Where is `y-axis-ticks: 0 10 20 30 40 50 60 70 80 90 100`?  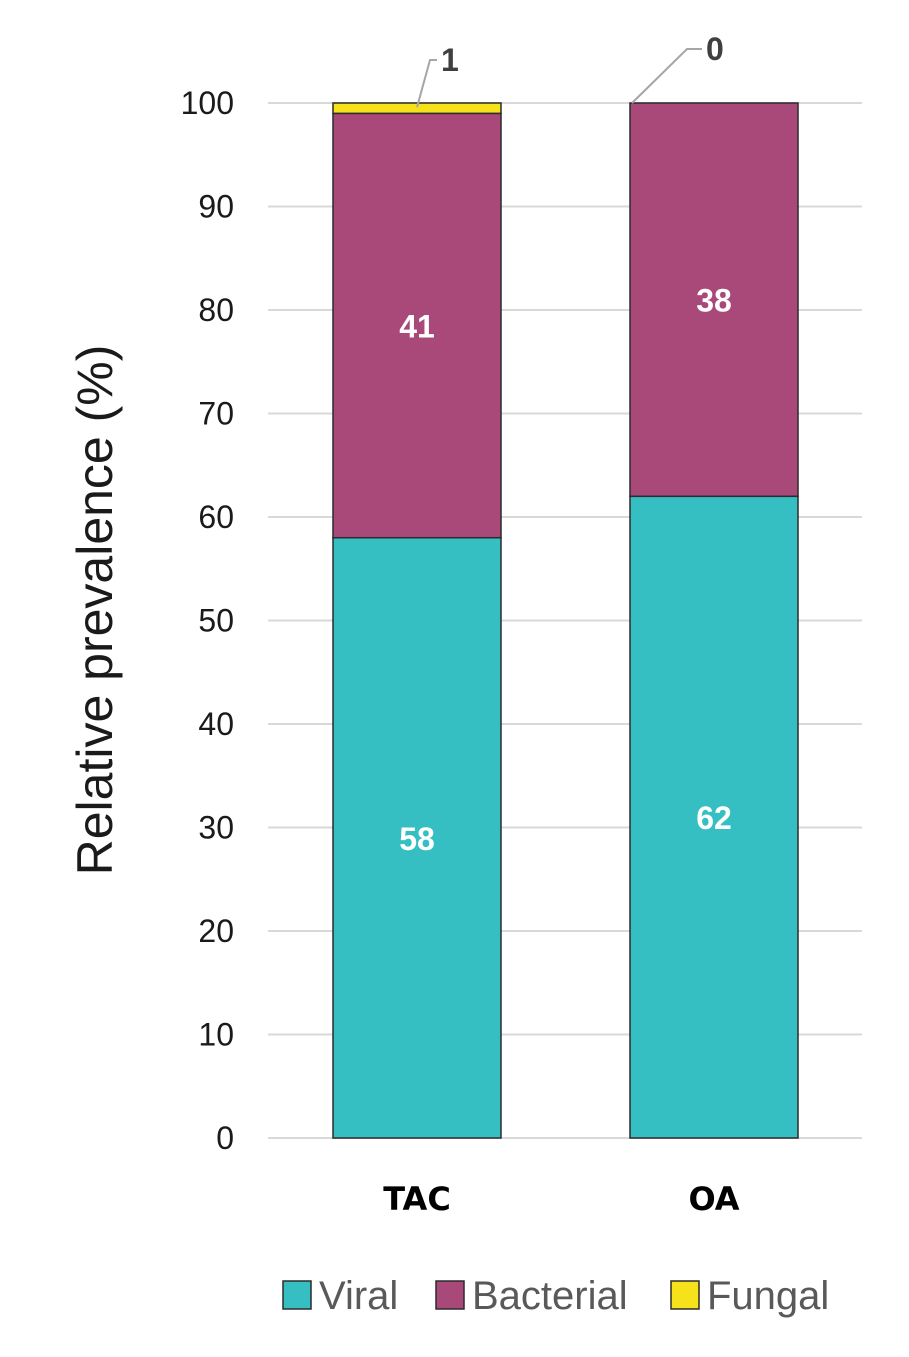 y-axis-ticks: 0 10 20 30 40 50 60 70 80 90 100 is located at coordinates (207, 620).